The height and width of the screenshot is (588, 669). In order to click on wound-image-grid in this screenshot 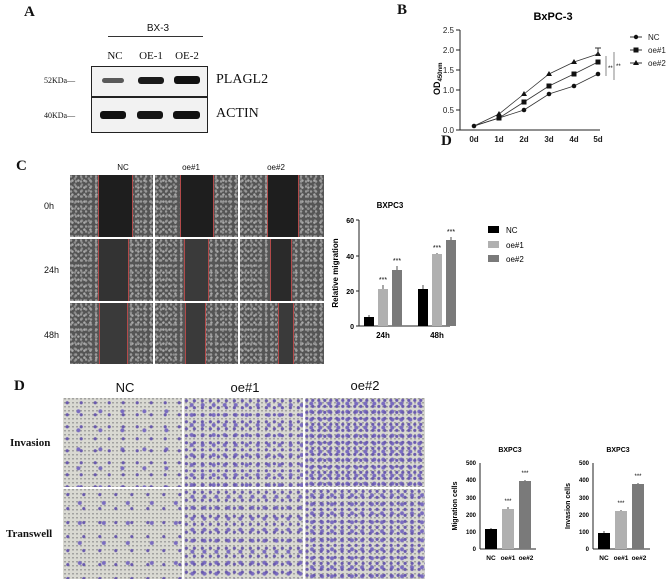, I will do `click(197, 269)`.